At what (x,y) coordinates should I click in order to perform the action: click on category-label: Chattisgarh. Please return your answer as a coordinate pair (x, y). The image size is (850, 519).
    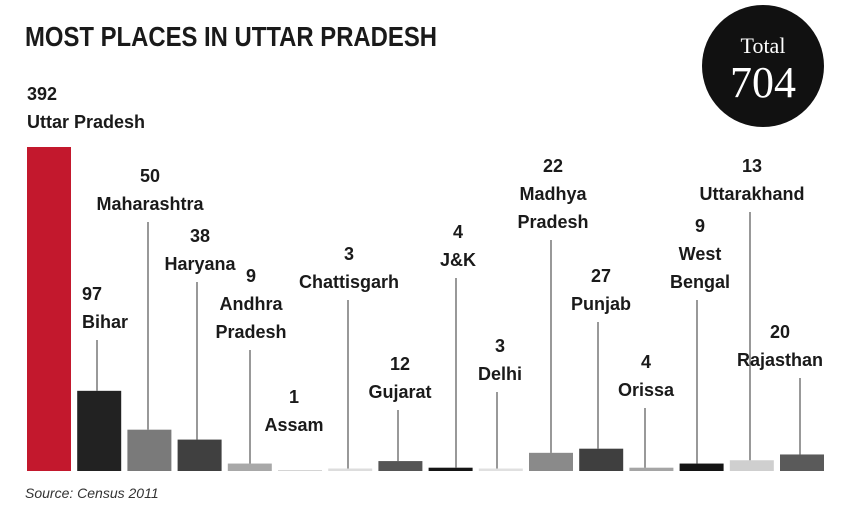
    Looking at the image, I should click on (348, 282).